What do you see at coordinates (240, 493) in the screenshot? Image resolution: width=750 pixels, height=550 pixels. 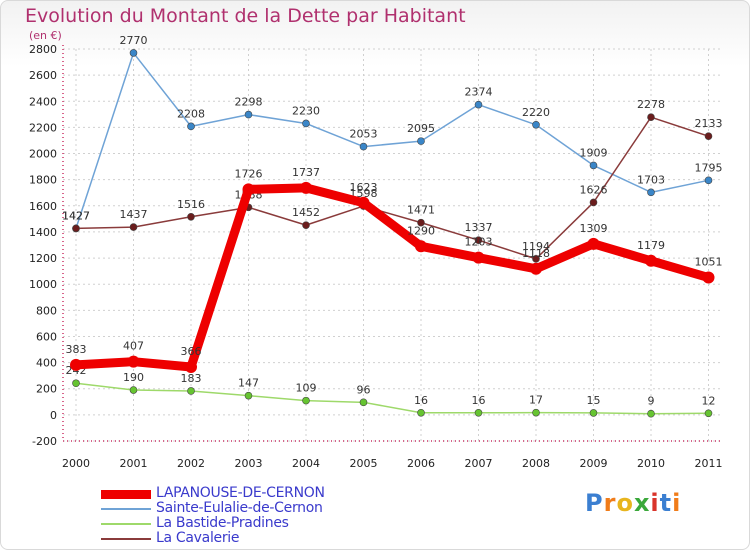 I see `legend-label: LAPANOUSE-DE-CERNON` at bounding box center [240, 493].